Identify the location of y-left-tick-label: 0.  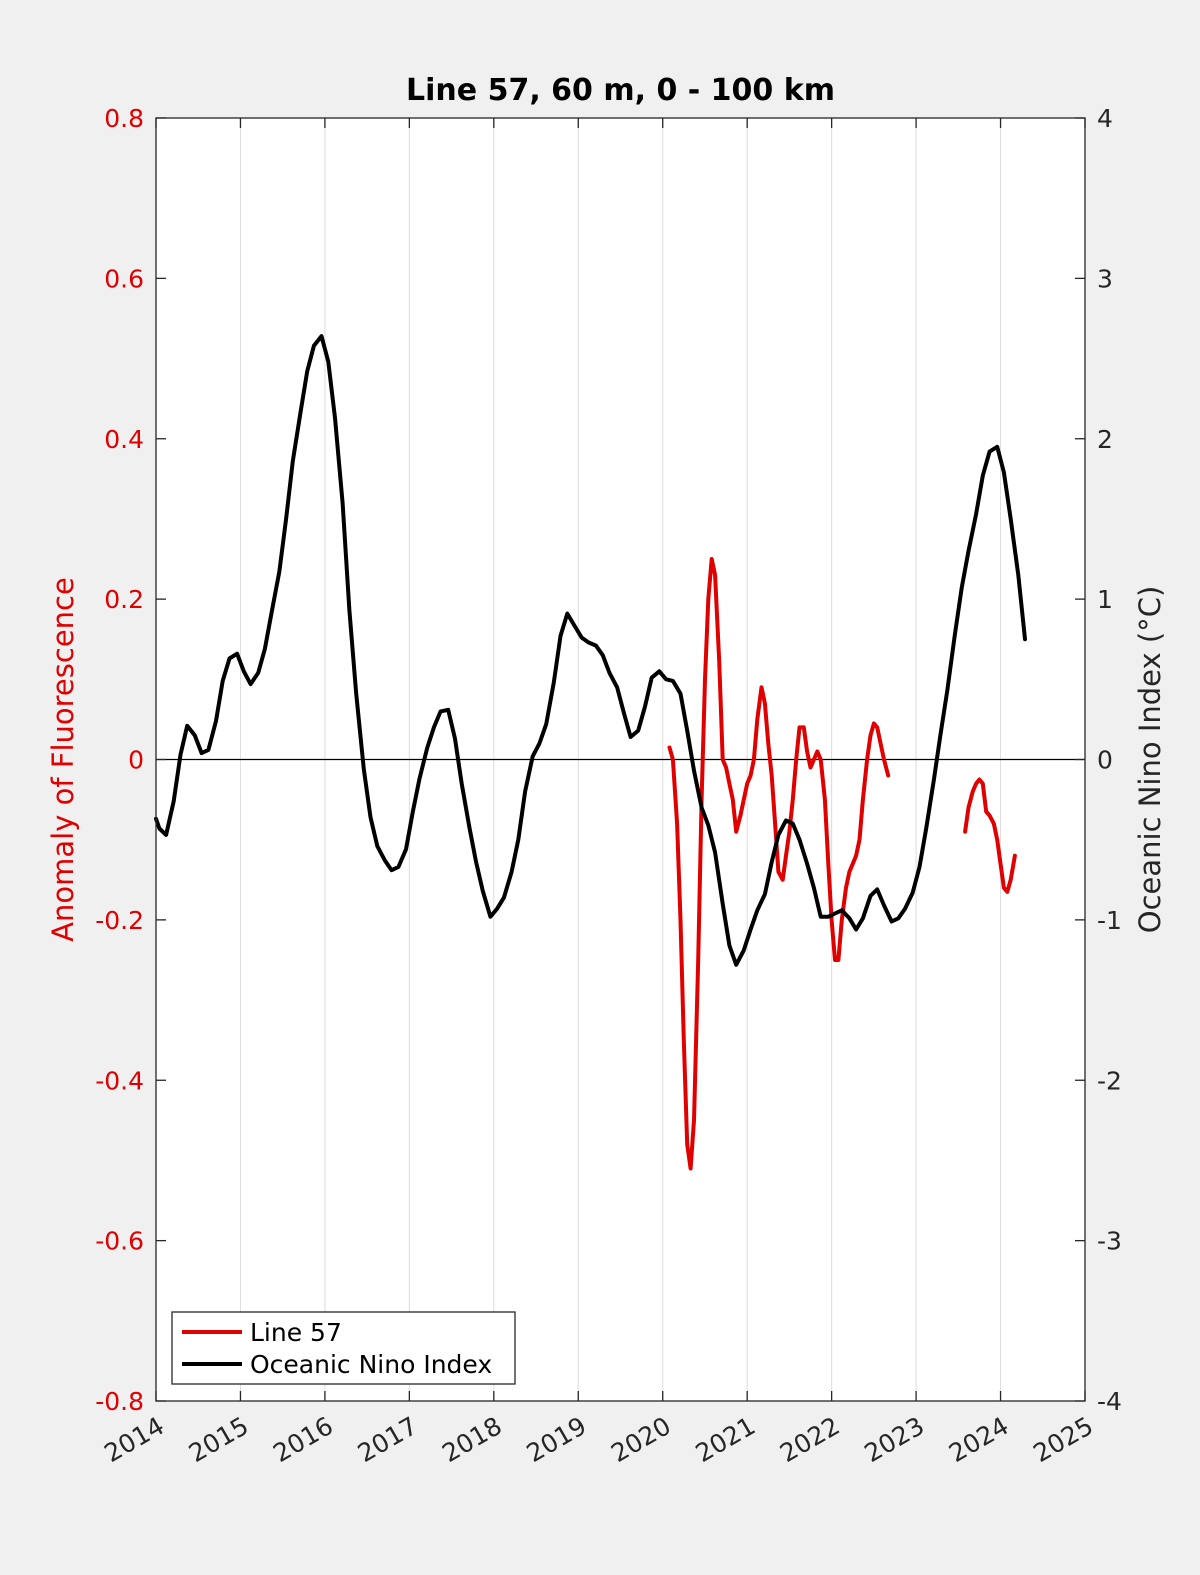
(136, 760).